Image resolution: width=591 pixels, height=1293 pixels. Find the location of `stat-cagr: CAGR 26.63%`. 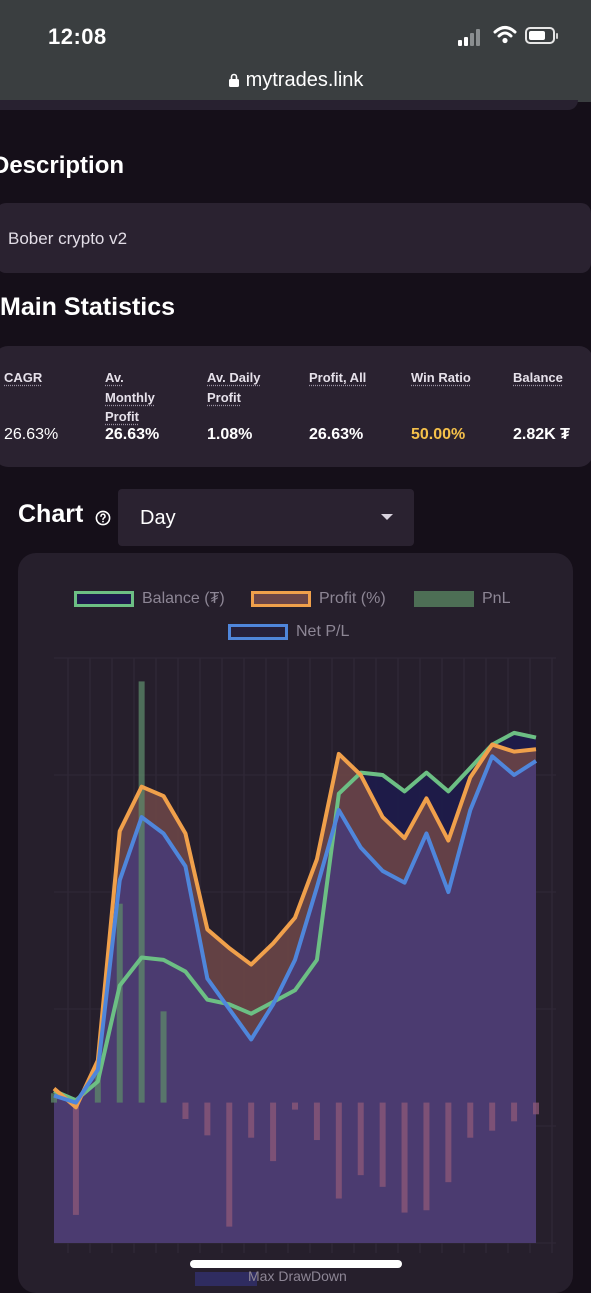

stat-cagr: CAGR 26.63% is located at coordinates (50, 405).